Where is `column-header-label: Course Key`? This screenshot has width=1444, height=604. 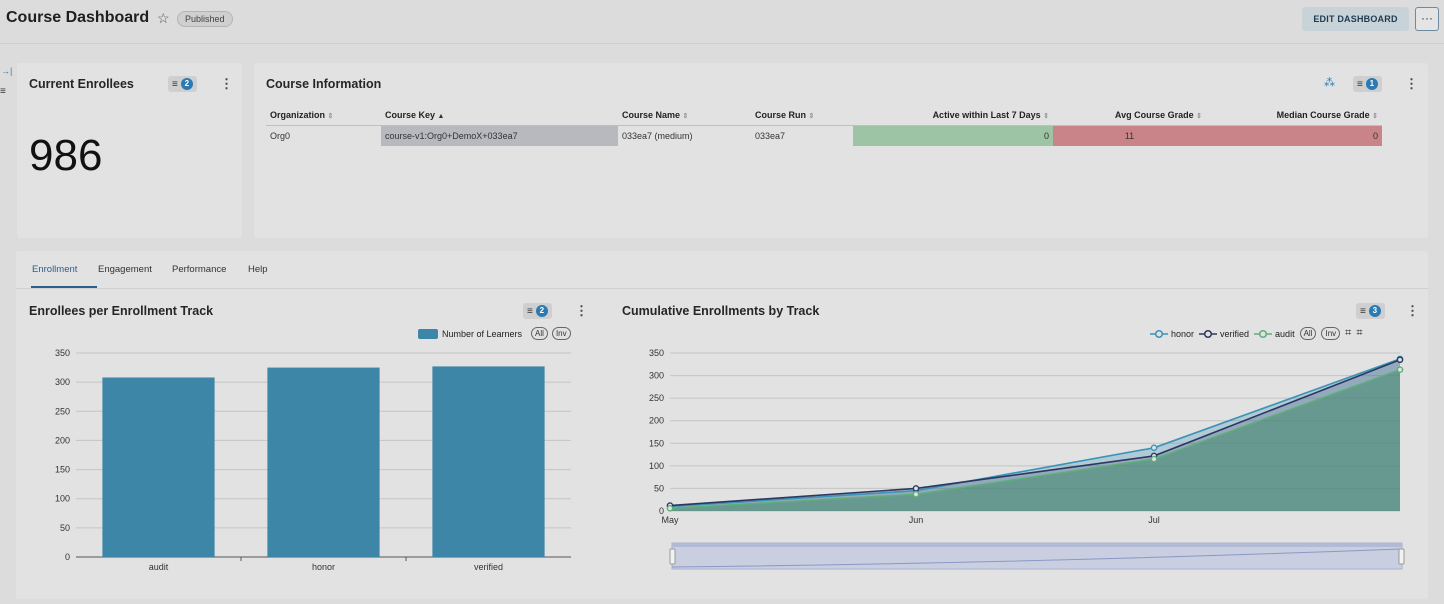
column-header-label: Course Key is located at coordinates (410, 114).